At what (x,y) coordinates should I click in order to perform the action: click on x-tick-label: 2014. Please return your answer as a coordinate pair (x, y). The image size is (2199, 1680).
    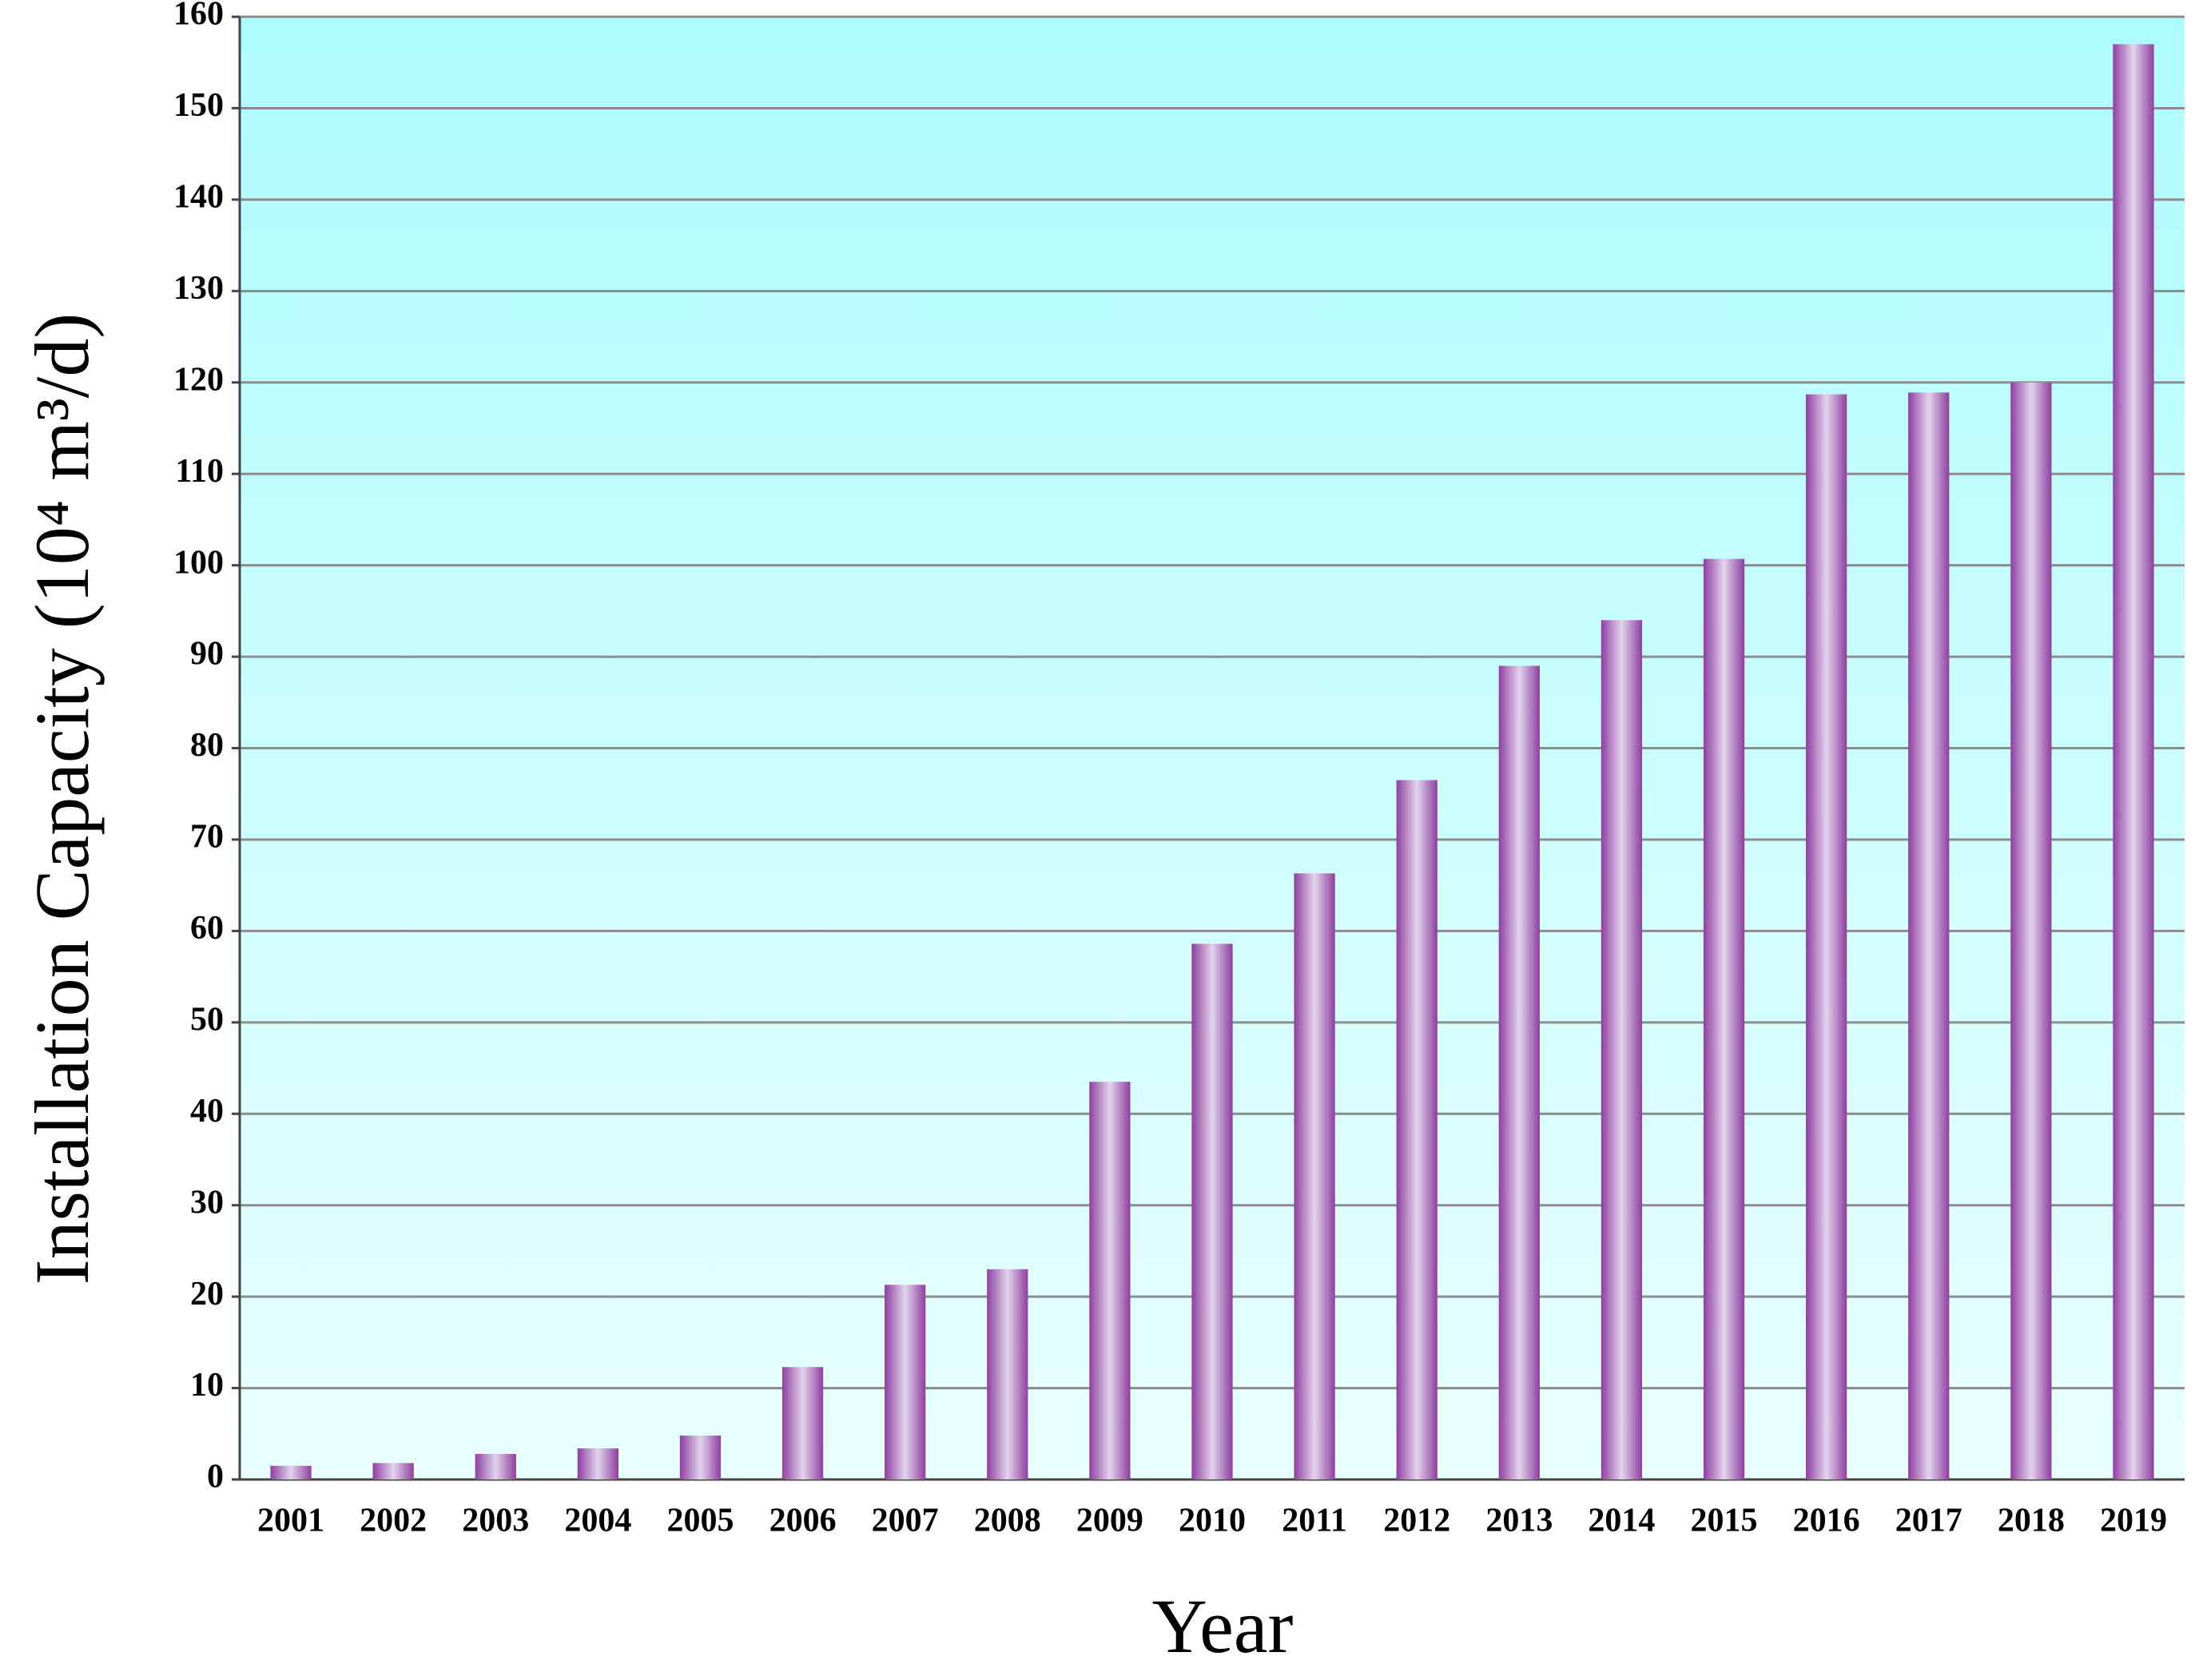
    Looking at the image, I should click on (1621, 1521).